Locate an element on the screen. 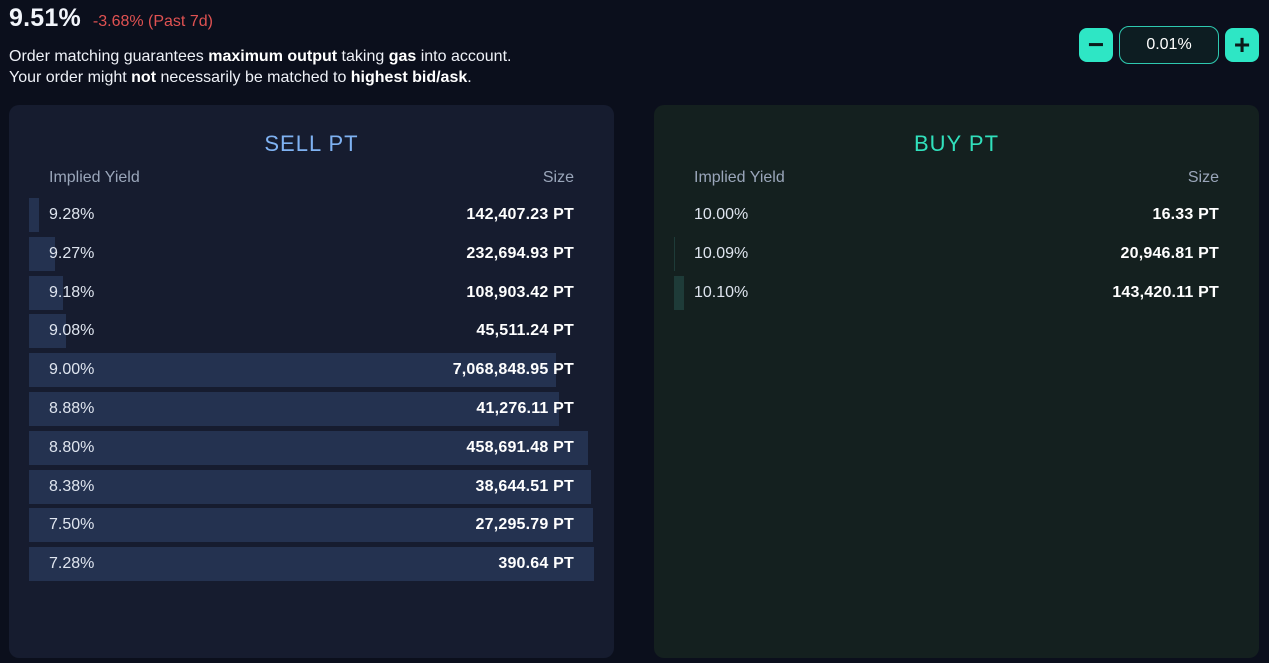  sell-order-row: 8.38% 38,644.51 PT is located at coordinates (311, 486).